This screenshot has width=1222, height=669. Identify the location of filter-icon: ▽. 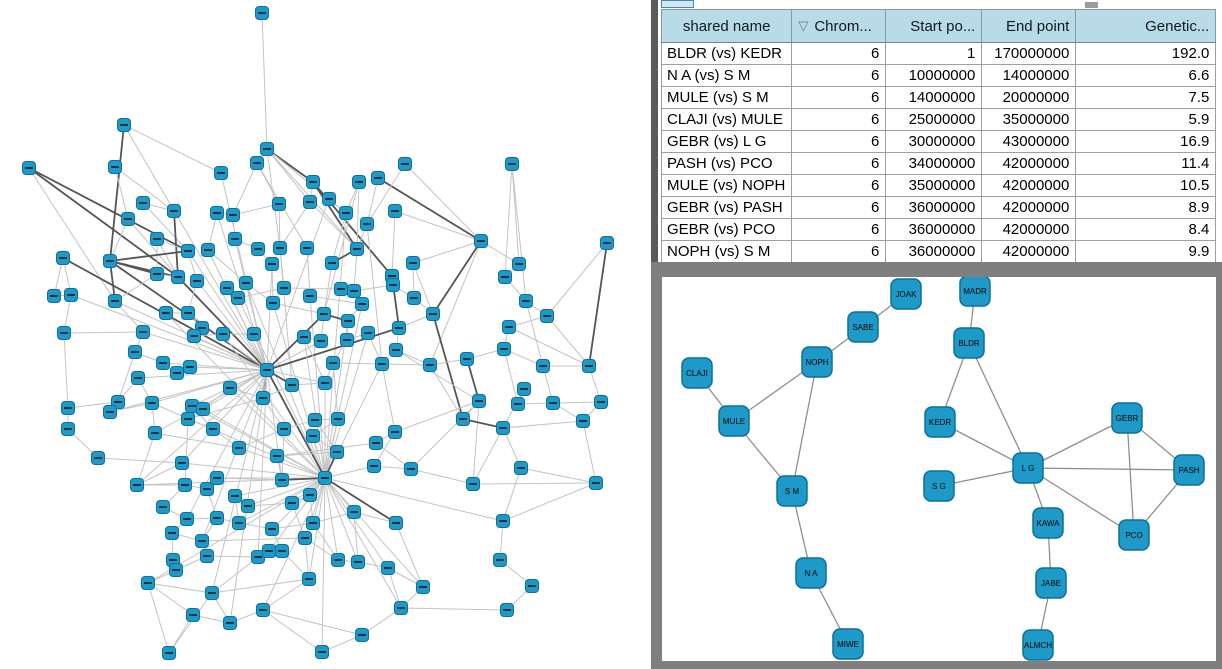
(803, 25).